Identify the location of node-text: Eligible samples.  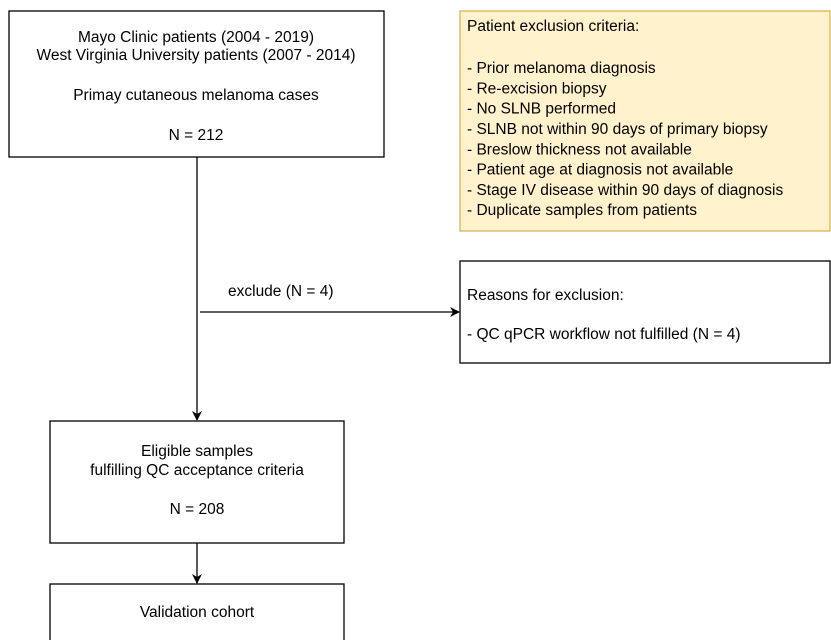
(197, 451).